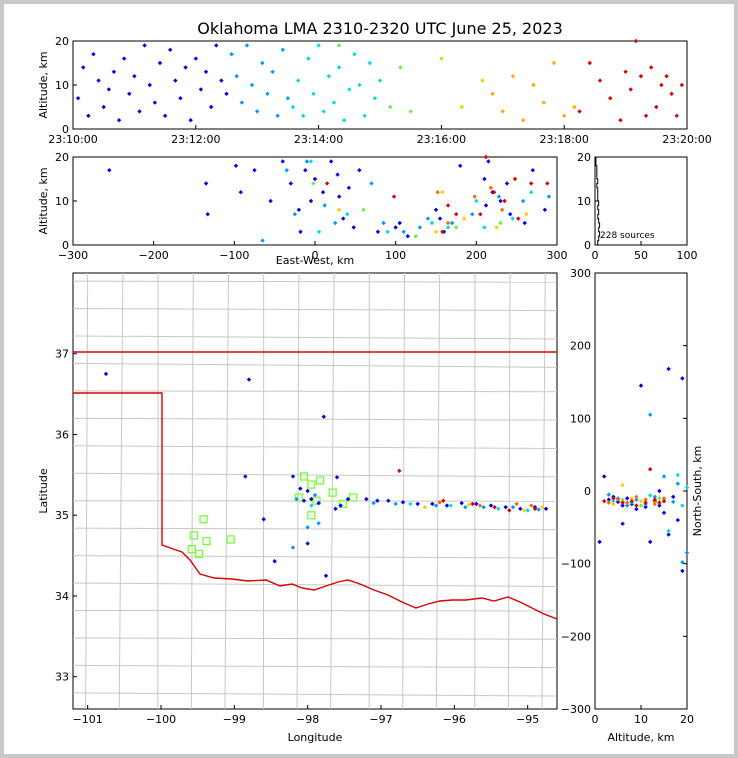 This screenshot has height=758, width=738. What do you see at coordinates (315, 737) in the screenshot?
I see `longitude-xlabel: Longitude` at bounding box center [315, 737].